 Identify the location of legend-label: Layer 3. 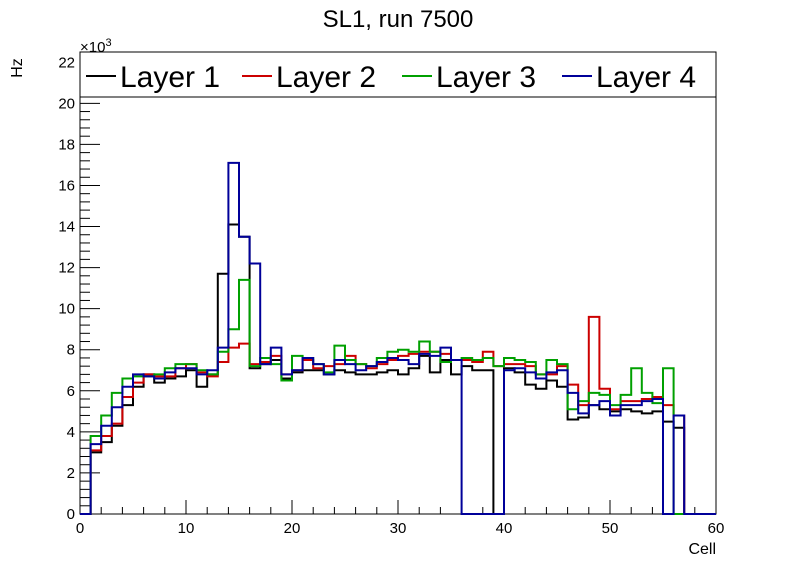
(486, 77).